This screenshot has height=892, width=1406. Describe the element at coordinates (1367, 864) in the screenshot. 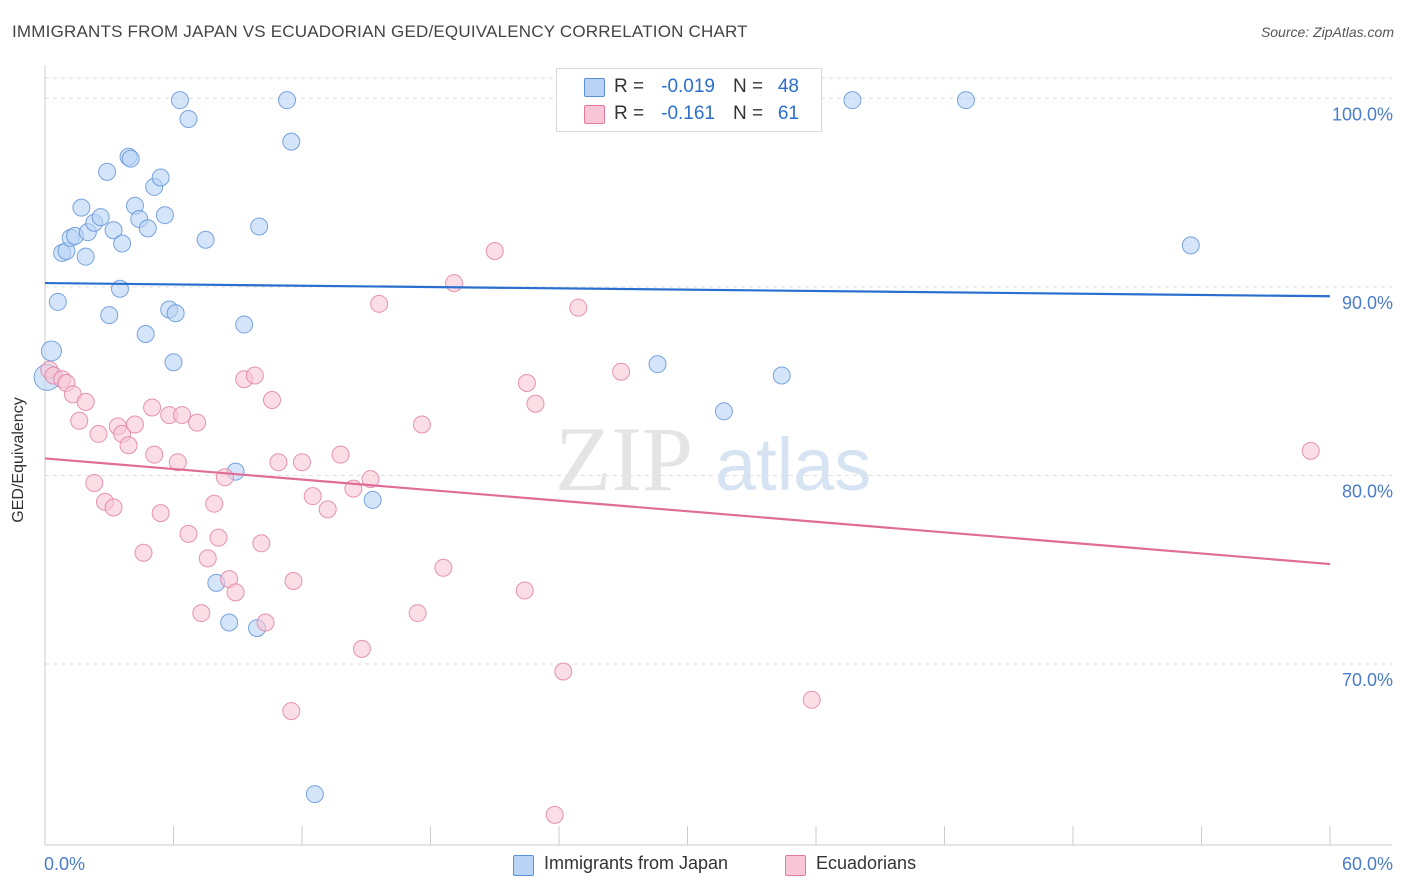

I see `x-tick-label-max: 60.0%` at that location.